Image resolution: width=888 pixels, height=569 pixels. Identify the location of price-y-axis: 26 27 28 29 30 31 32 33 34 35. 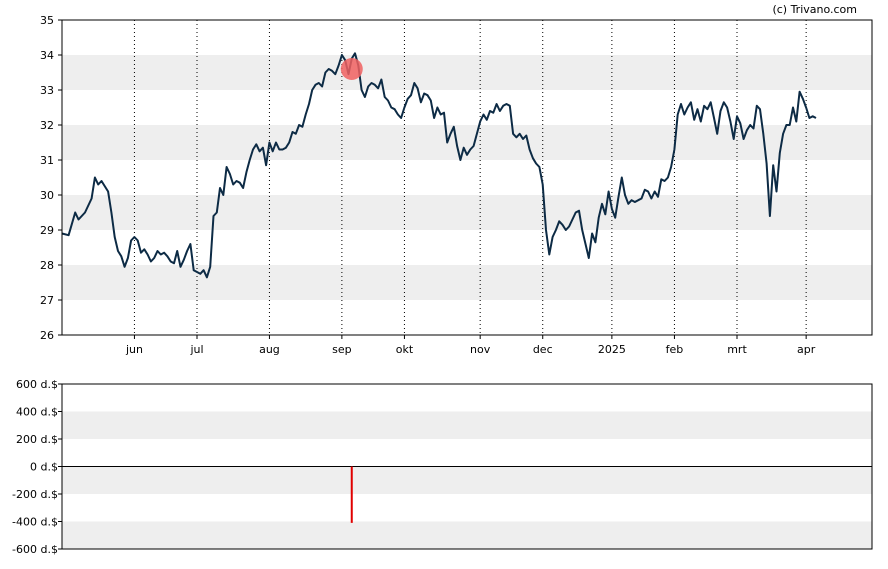
(51, 178).